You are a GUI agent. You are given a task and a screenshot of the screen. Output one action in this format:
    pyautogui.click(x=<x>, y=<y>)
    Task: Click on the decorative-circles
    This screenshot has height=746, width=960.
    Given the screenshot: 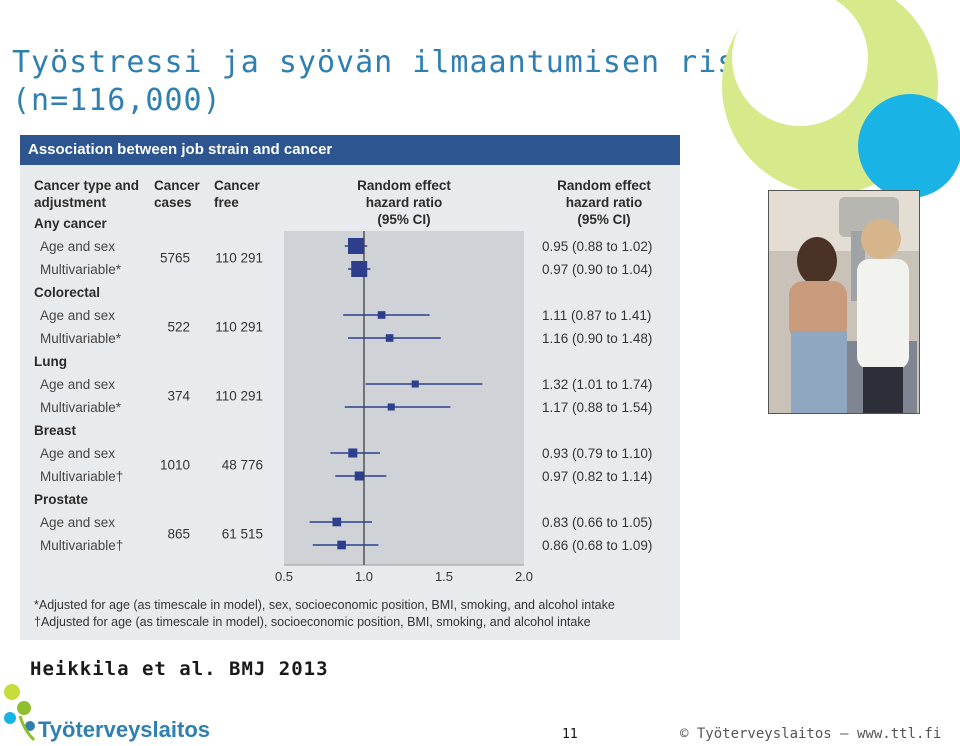 What is the action you would take?
    pyautogui.click(x=841, y=99)
    